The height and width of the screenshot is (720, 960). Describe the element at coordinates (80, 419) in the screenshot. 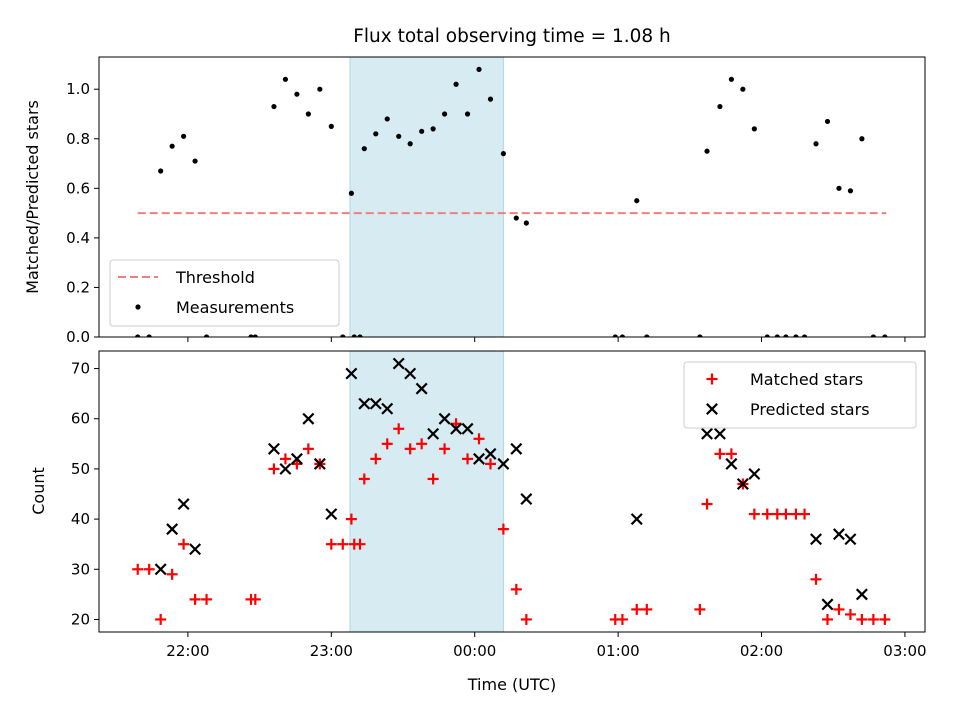

I see `y-tick-label: 60` at that location.